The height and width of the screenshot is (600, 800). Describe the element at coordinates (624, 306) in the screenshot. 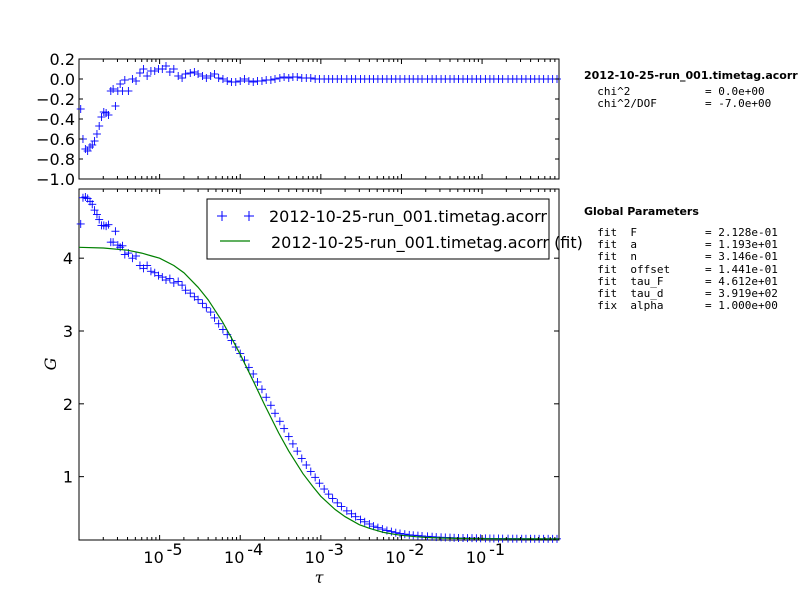

I see `parameter-name: fix alpha` at that location.